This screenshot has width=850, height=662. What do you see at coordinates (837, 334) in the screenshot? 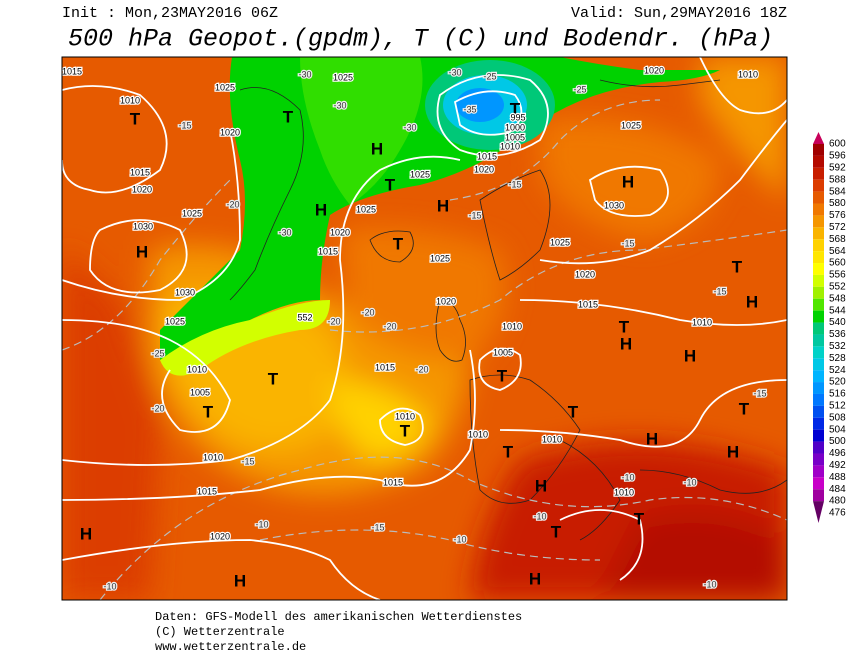
I see `colorbar-label: 536` at bounding box center [837, 334].